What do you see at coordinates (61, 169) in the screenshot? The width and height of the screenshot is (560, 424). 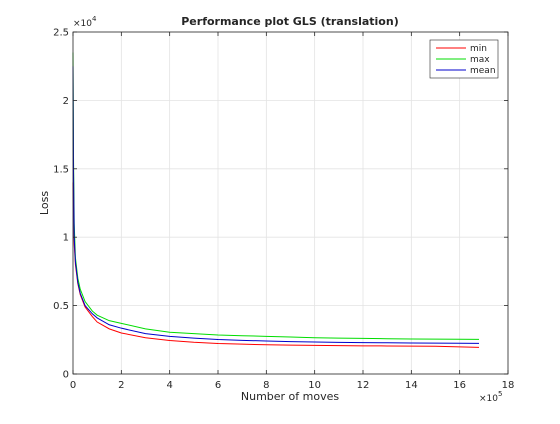 I see `y-tick-label: 1.5` at bounding box center [61, 169].